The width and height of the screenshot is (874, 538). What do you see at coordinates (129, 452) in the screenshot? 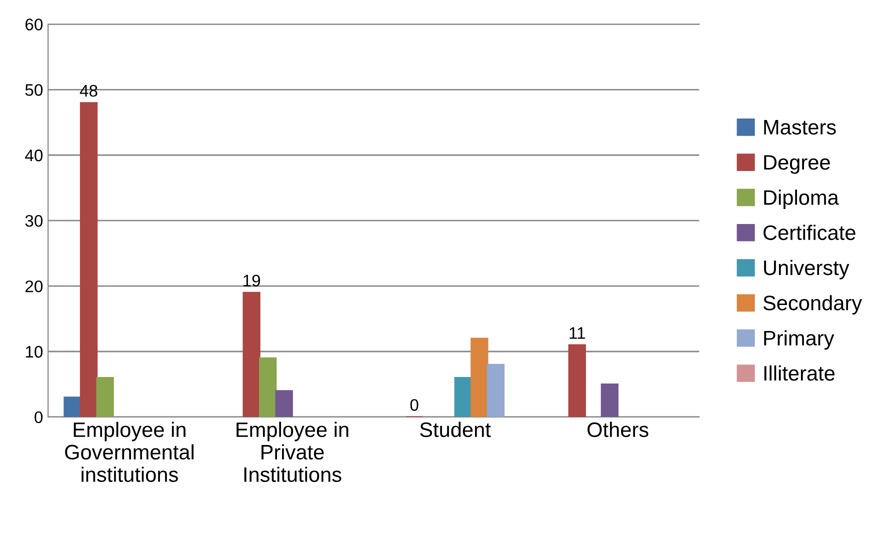
I see `x-tick-label: Employee in Governmental institutions` at bounding box center [129, 452].